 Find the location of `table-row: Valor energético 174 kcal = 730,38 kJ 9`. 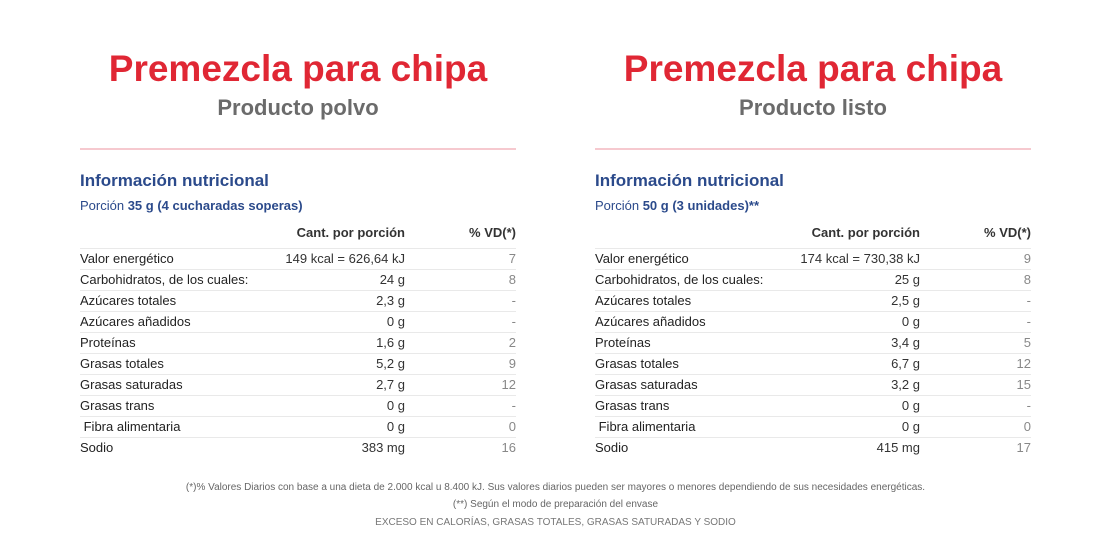

table-row: Valor energético 174 kcal = 730,38 kJ 9 is located at coordinates (813, 258).